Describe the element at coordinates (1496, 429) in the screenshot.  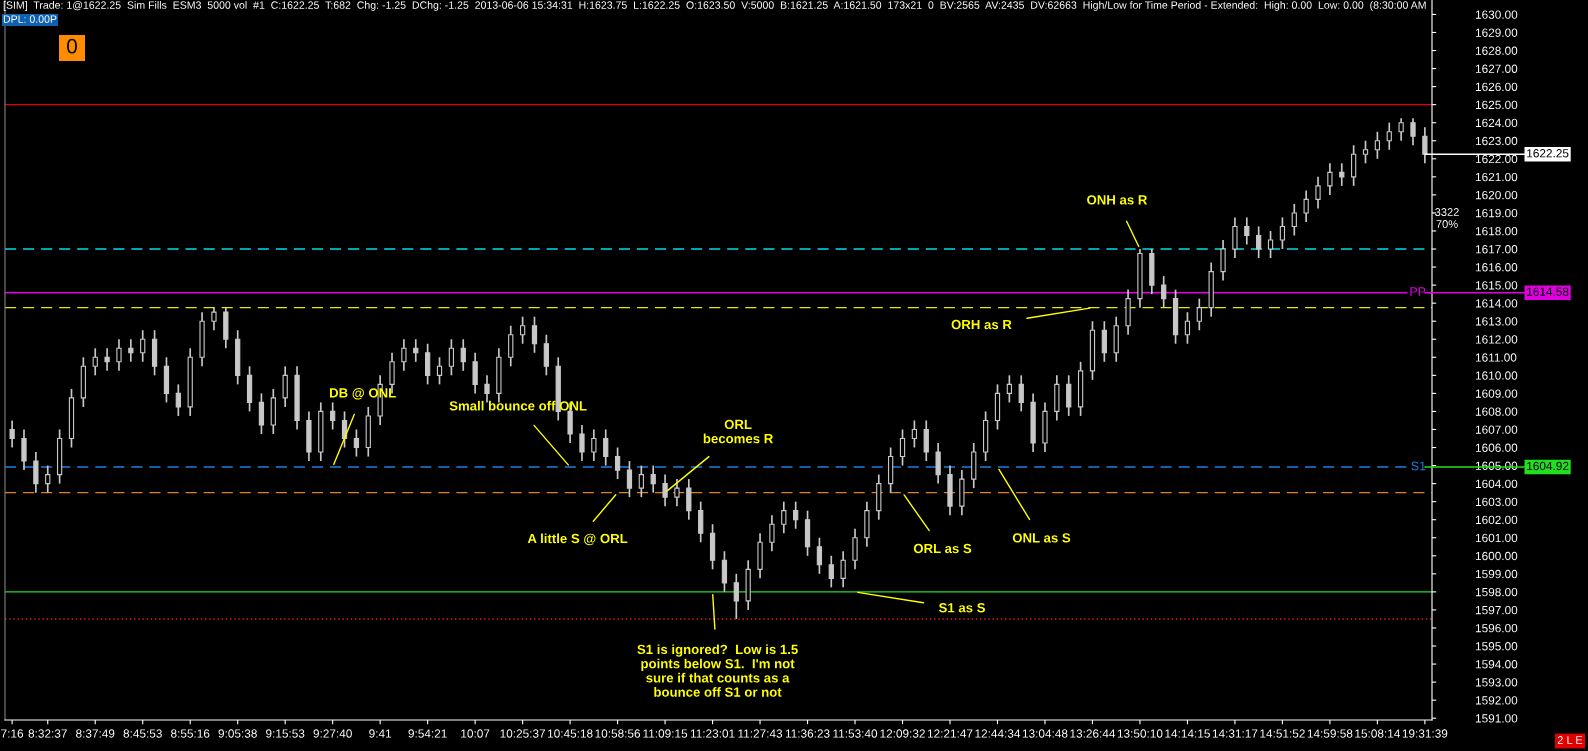
I see `y-tick-label: 1607.00` at that location.